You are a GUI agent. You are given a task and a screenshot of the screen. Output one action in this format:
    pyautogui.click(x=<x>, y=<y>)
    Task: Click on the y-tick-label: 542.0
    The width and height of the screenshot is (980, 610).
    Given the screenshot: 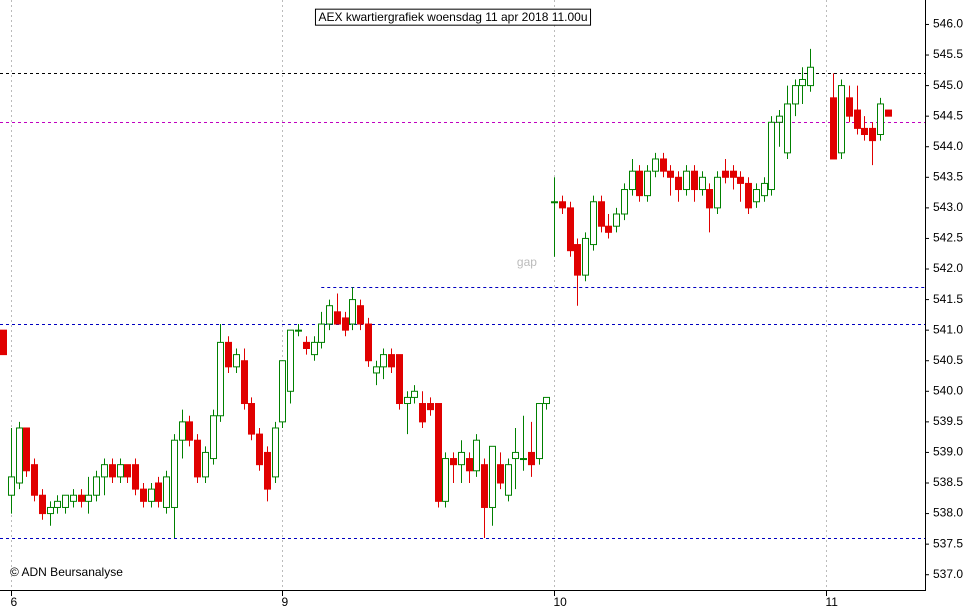 What is the action you would take?
    pyautogui.click(x=948, y=268)
    